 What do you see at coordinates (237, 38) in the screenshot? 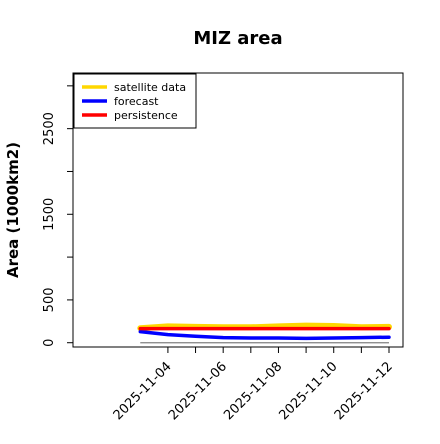
I see `chart-title: MIZ area` at bounding box center [237, 38].